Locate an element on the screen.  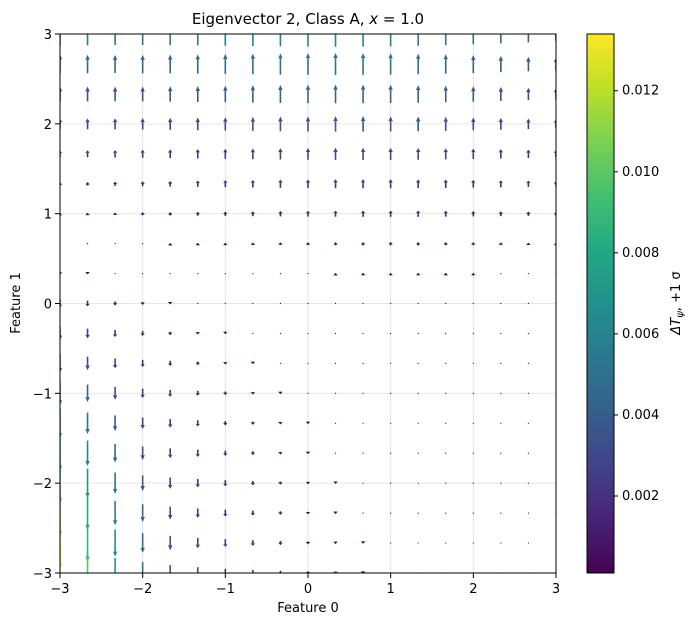
x-tick-label: 2 is located at coordinates (473, 589).